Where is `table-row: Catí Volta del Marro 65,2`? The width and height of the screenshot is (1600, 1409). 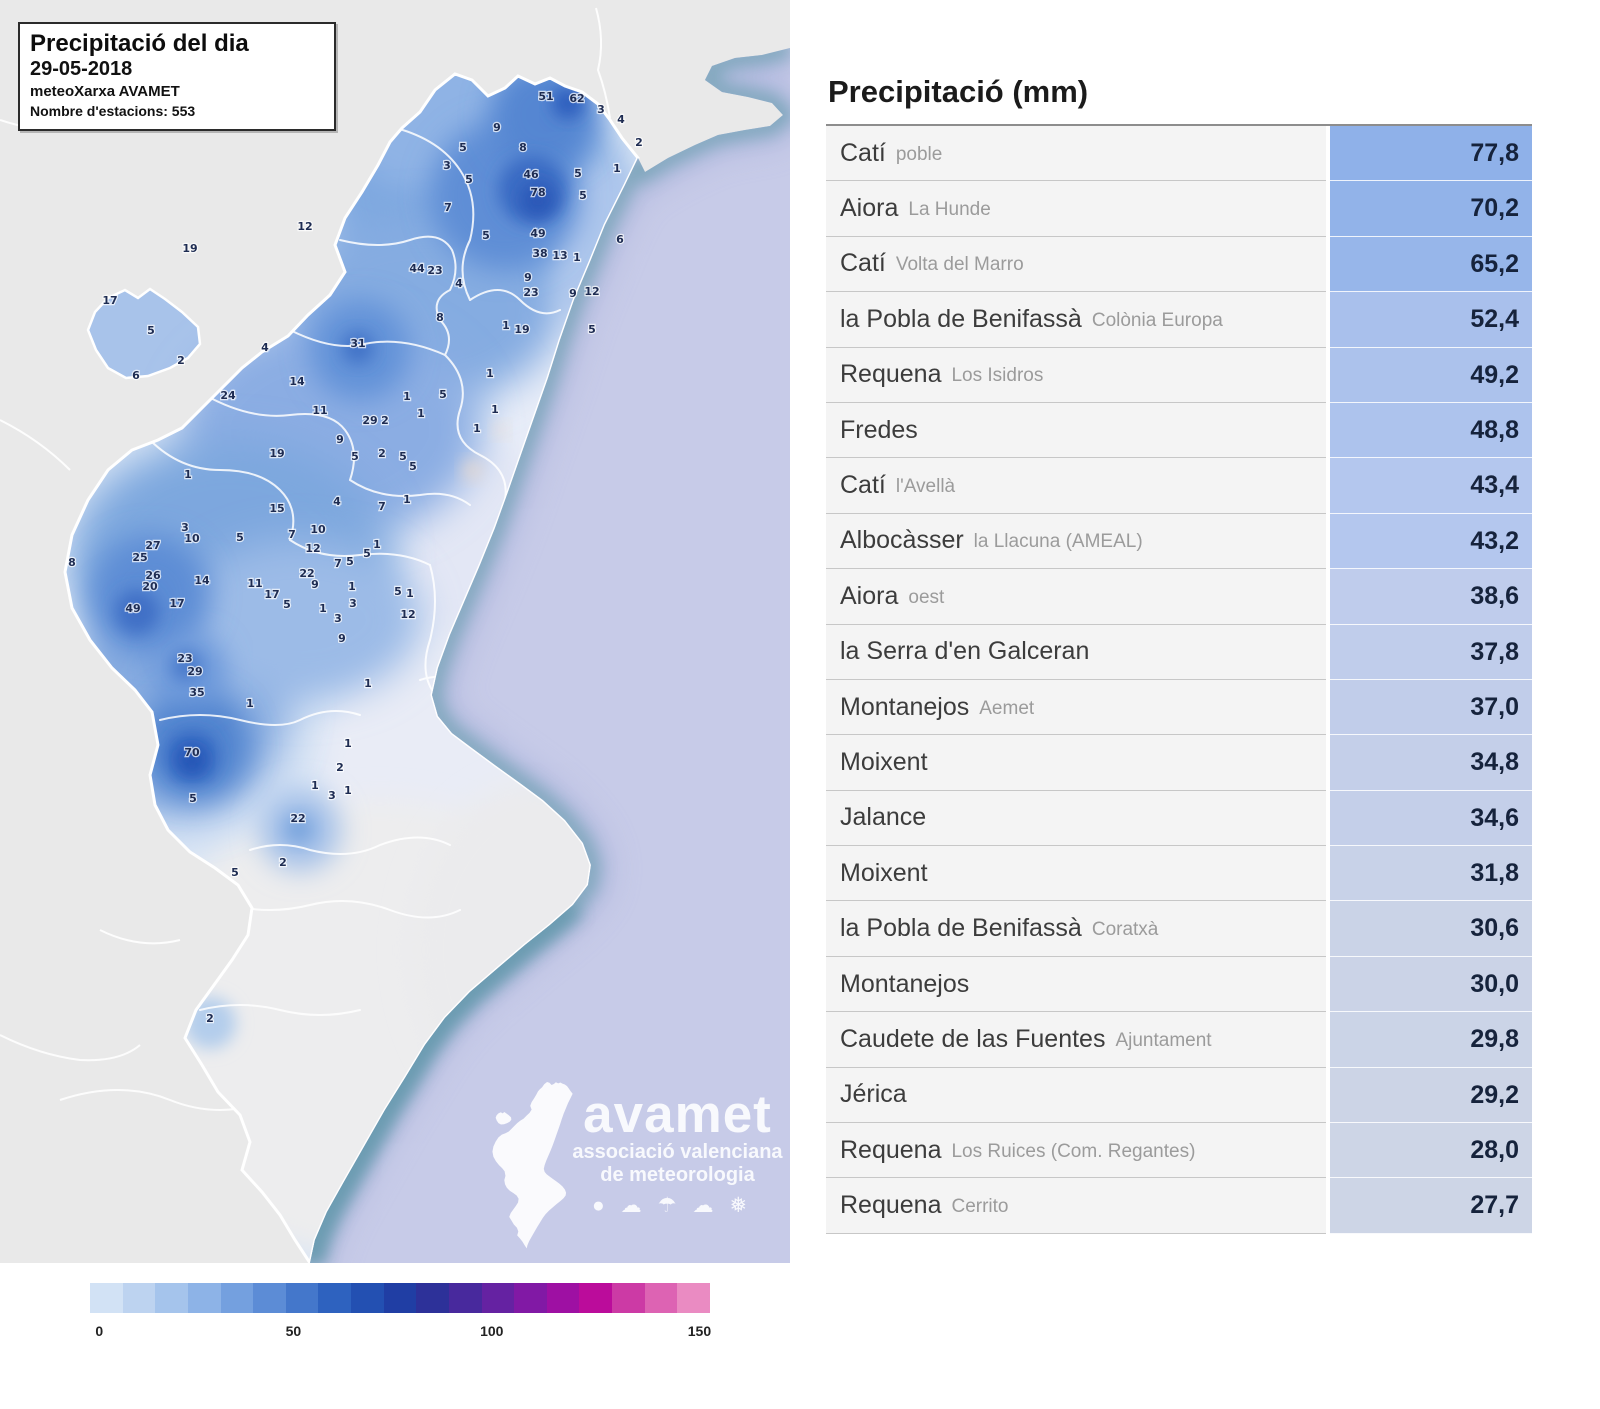
table-row: Catí Volta del Marro 65,2 is located at coordinates (1179, 264).